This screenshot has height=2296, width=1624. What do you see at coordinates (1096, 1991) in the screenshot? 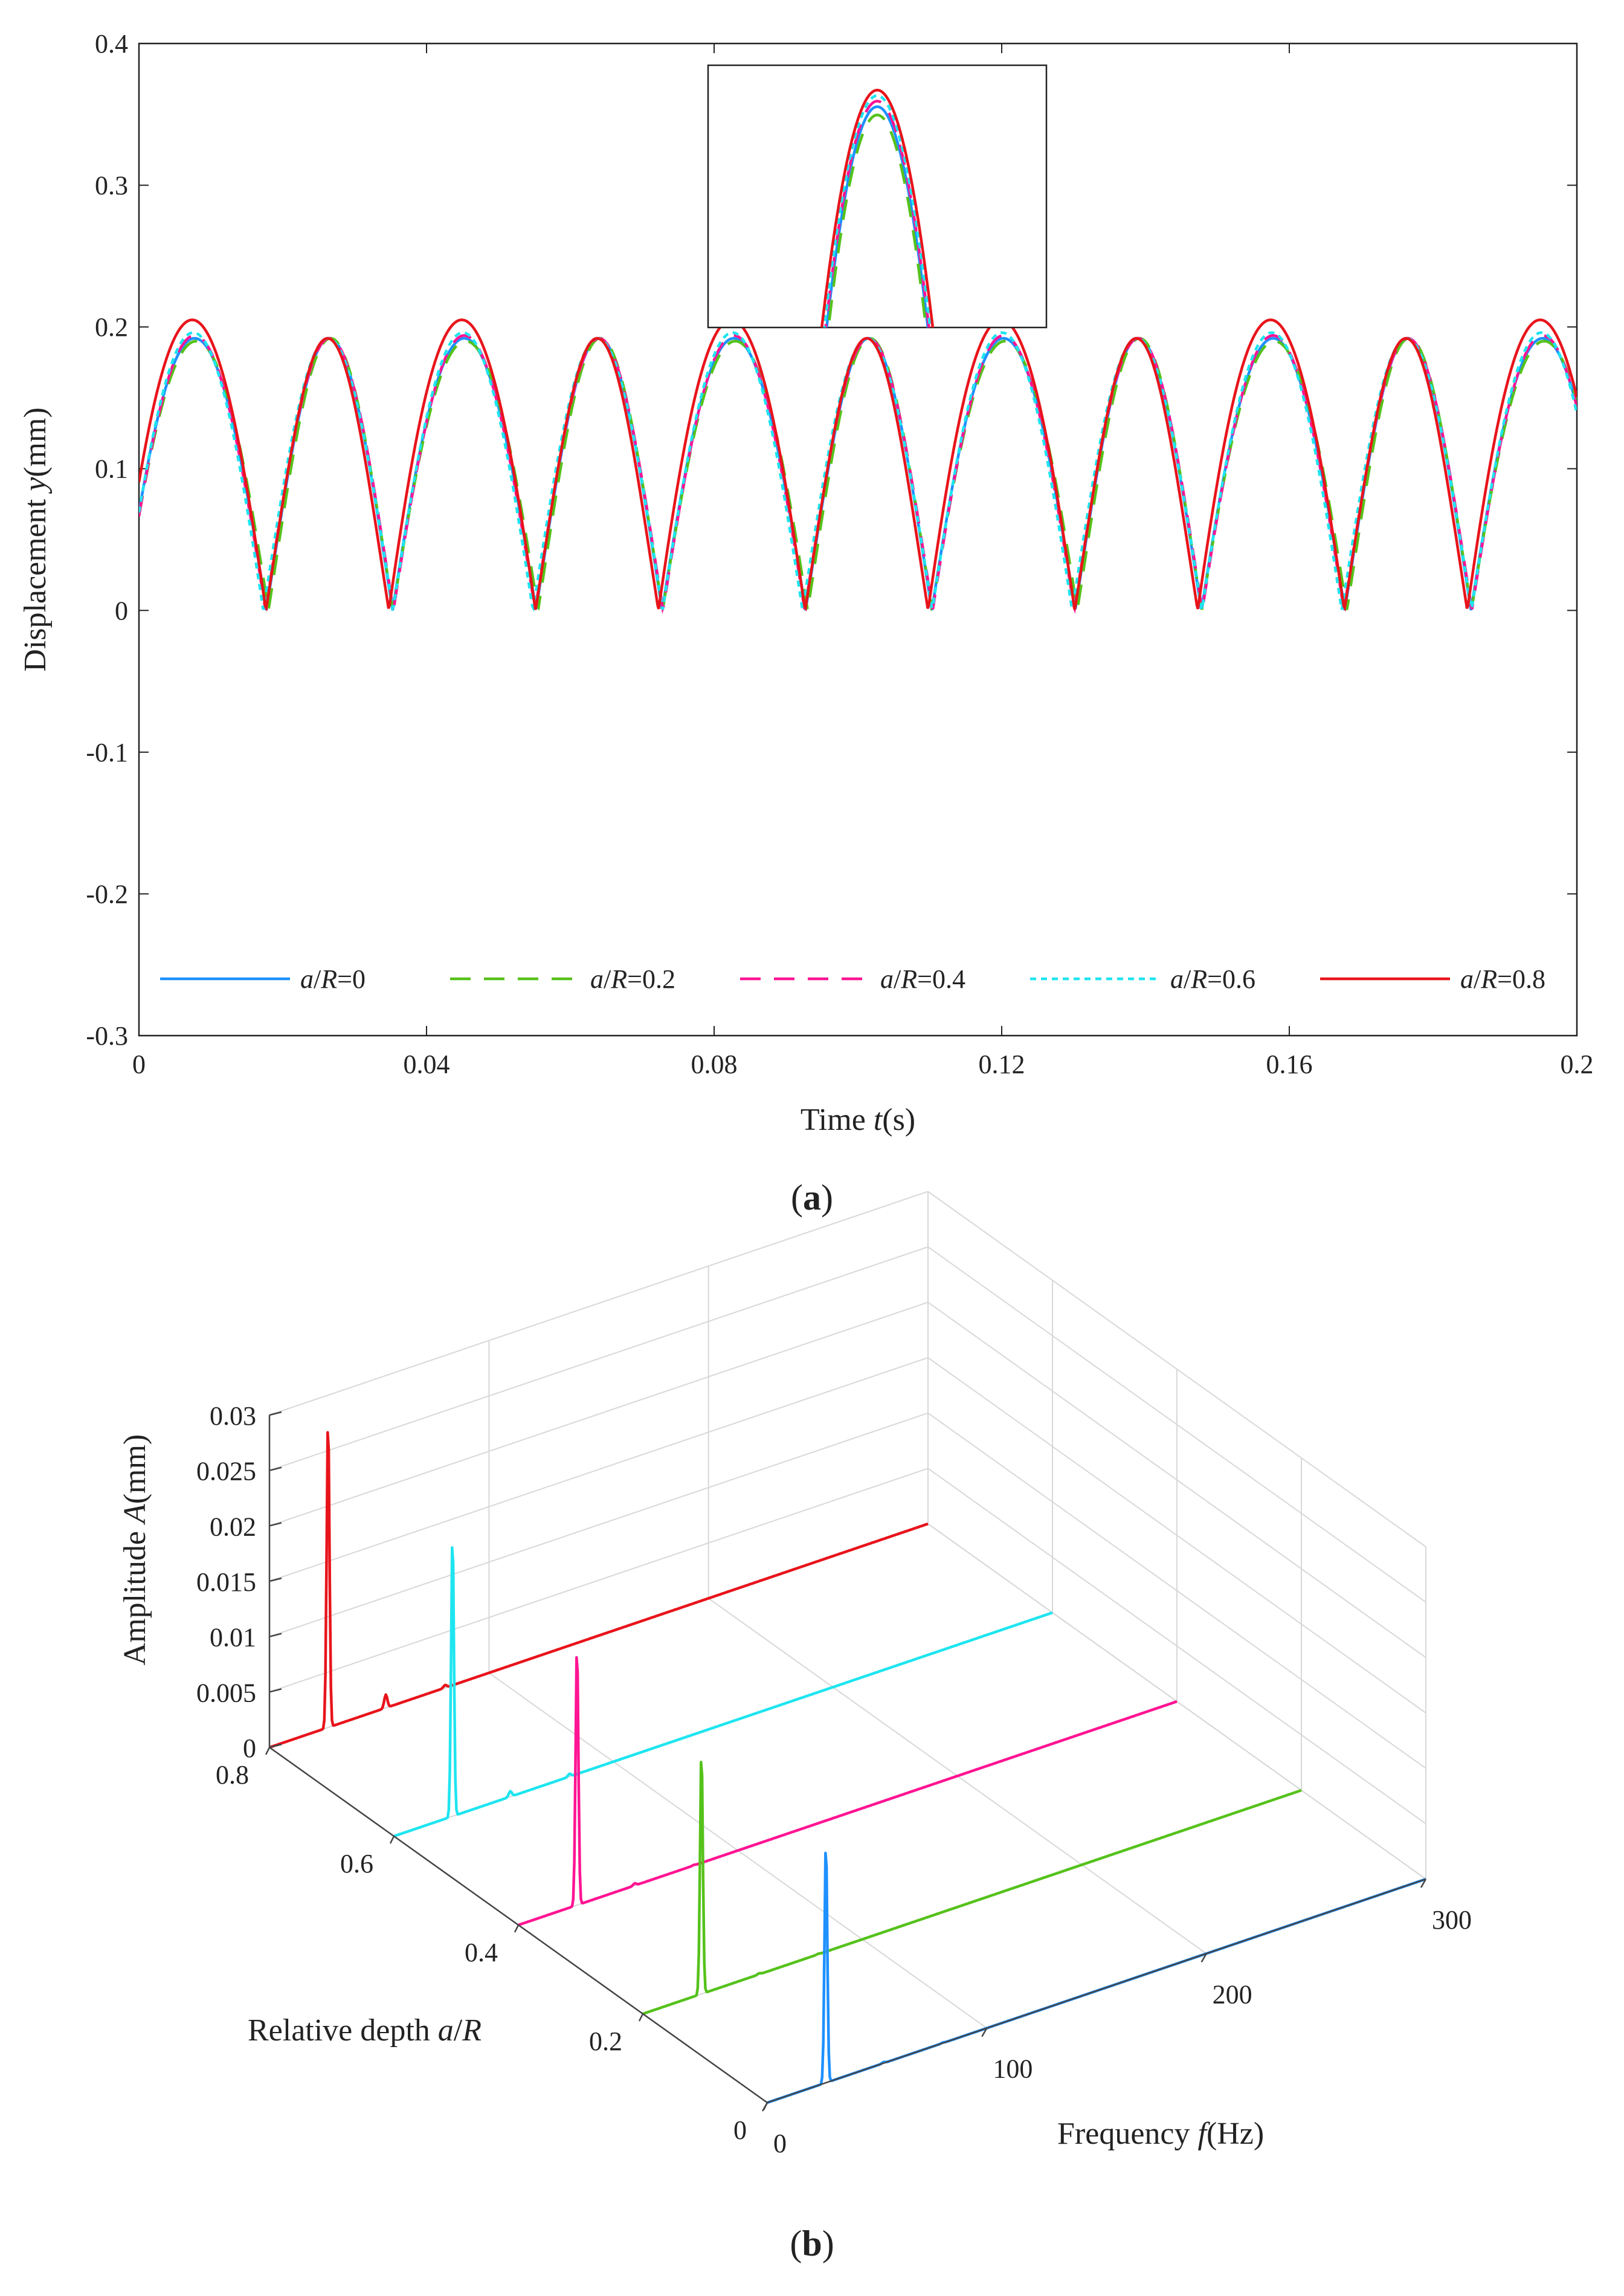
I see `frequency-axis-line` at bounding box center [1096, 1991].